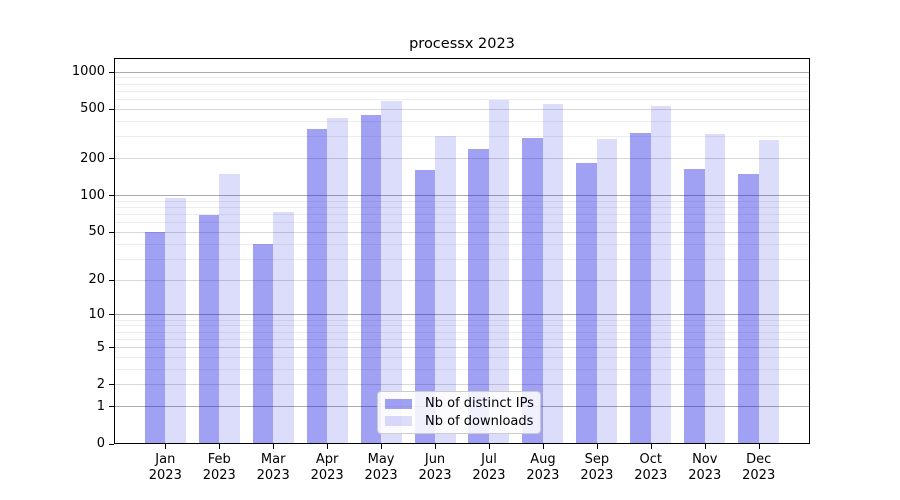 The width and height of the screenshot is (900, 500). What do you see at coordinates (92, 195) in the screenshot?
I see `y-tick-label: 100` at bounding box center [92, 195].